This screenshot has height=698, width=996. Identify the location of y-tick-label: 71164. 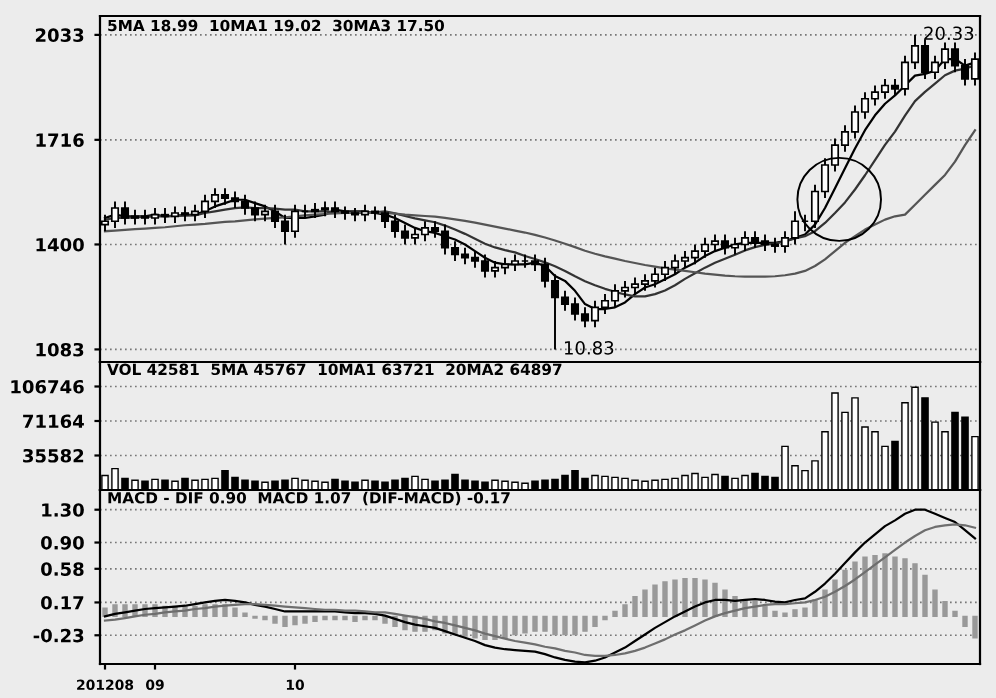
(53, 421).